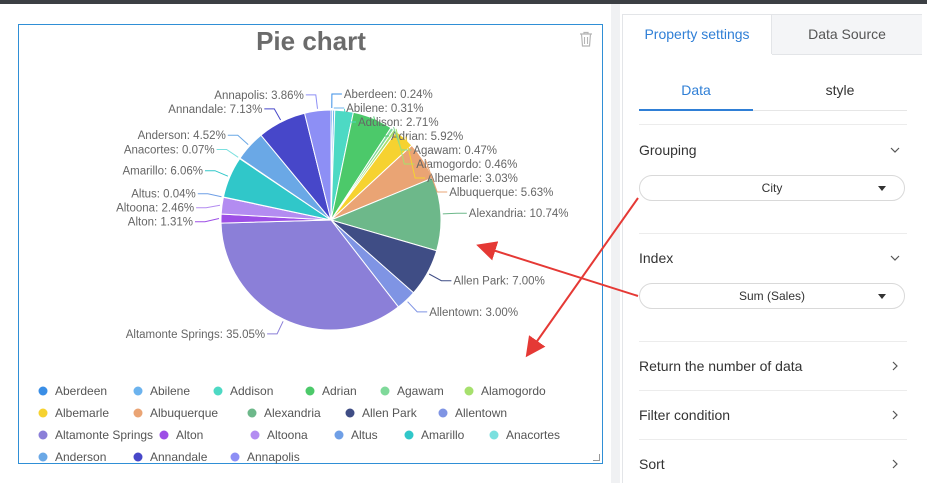  I want to click on legend-label: Annapolis, so click(273, 457).